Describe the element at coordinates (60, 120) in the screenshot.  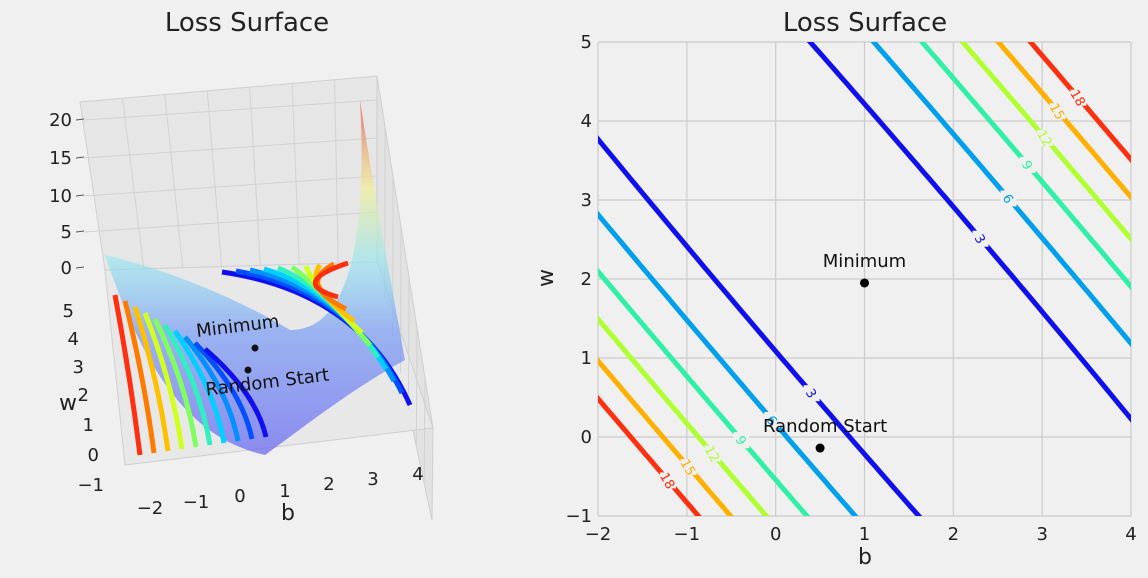
I see `z-tick-label: 20` at that location.